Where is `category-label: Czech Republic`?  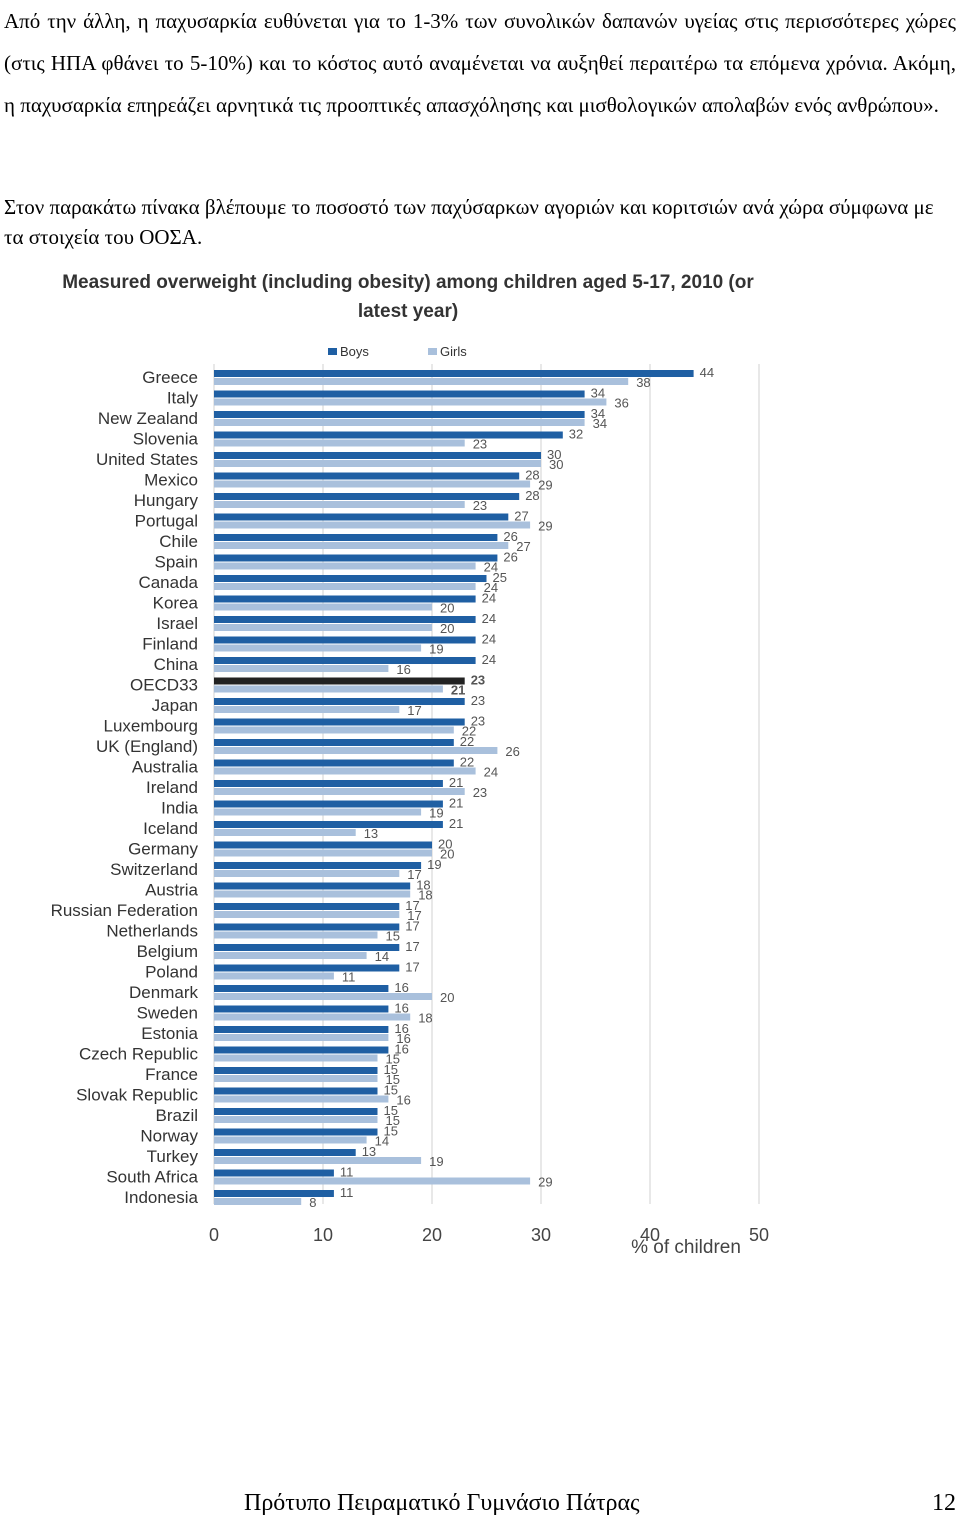 category-label: Czech Republic is located at coordinates (139, 1054).